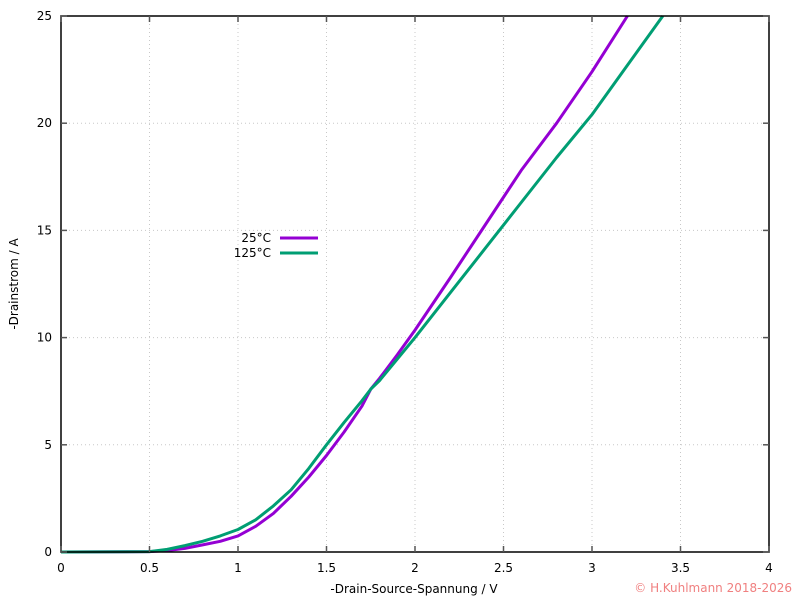 The width and height of the screenshot is (800, 600). I want to click on y-tick-label: 25, so click(44, 16).